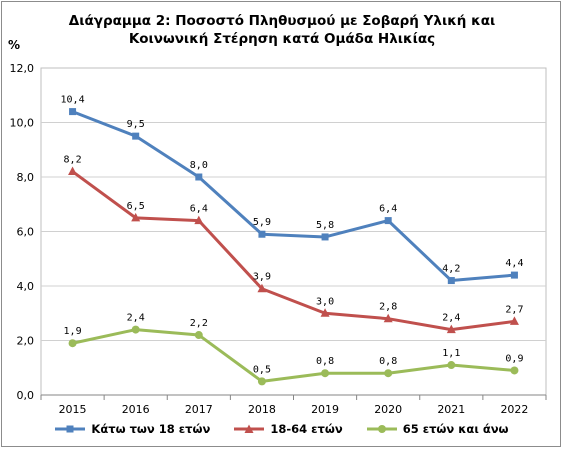  Describe the element at coordinates (26, 177) in the screenshot. I see `y-tick-label: 8,0` at that location.